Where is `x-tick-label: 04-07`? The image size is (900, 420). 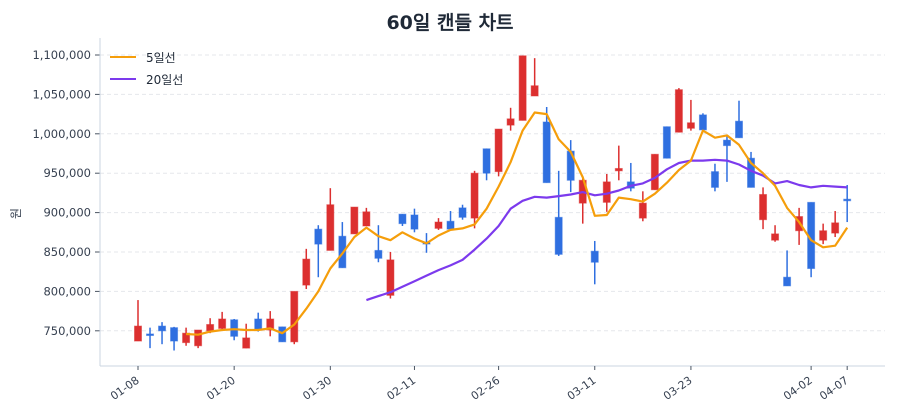
x-tick-label: 04-07 is located at coordinates (834, 388).